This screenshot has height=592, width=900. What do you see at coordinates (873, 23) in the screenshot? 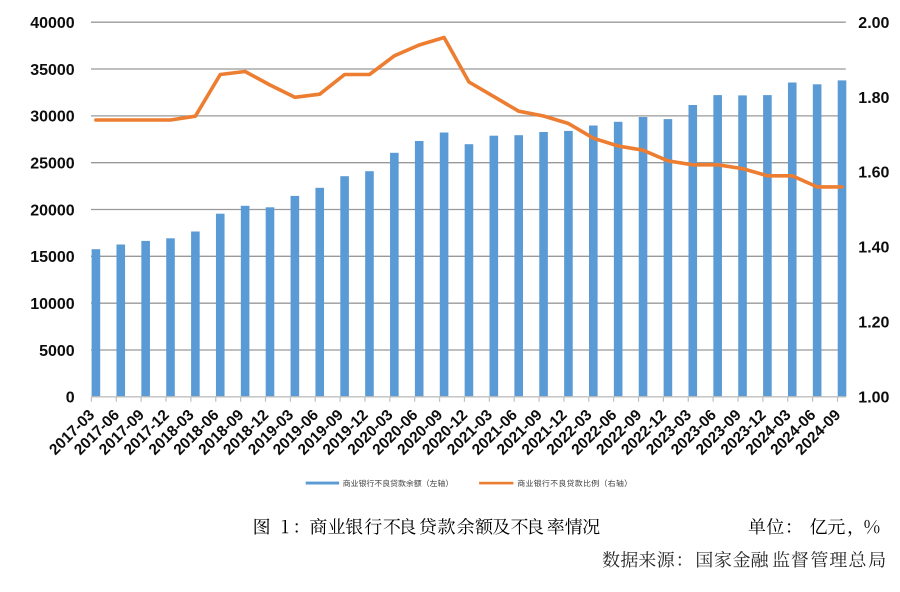
I see `svg-text: 2.00` at bounding box center [873, 23].